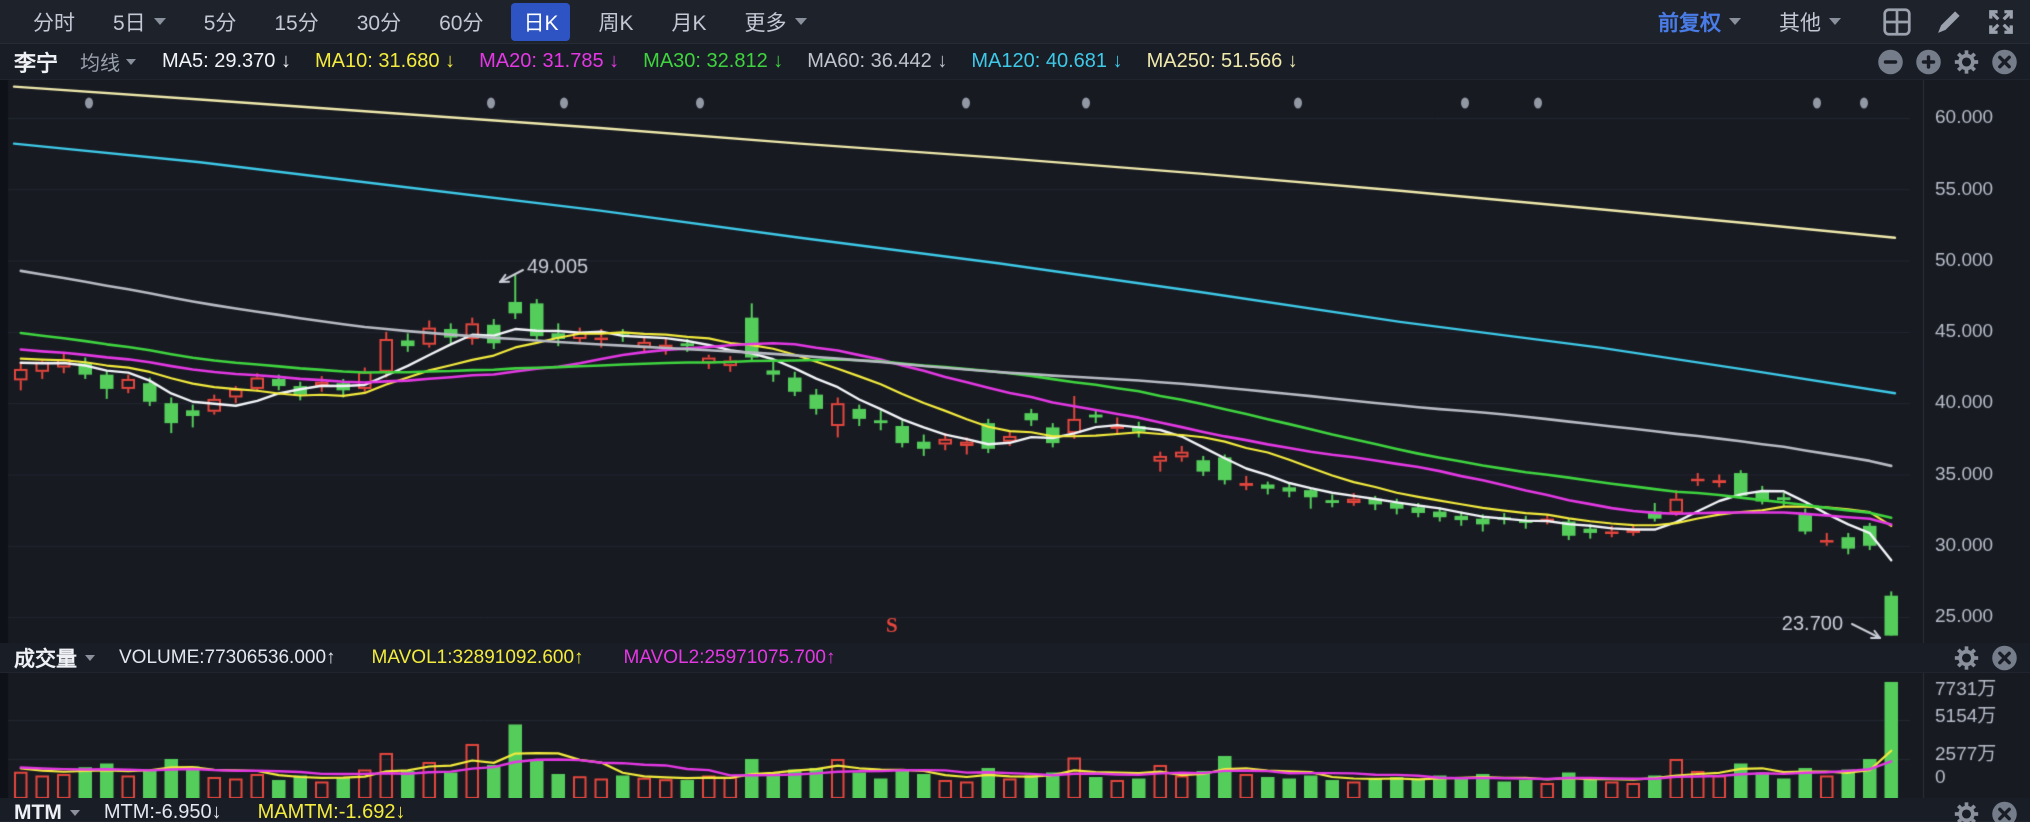 This screenshot has height=822, width=2030. What do you see at coordinates (477, 657) in the screenshot?
I see `mavol1-value: MAVOL1:32891092.600↑` at bounding box center [477, 657].